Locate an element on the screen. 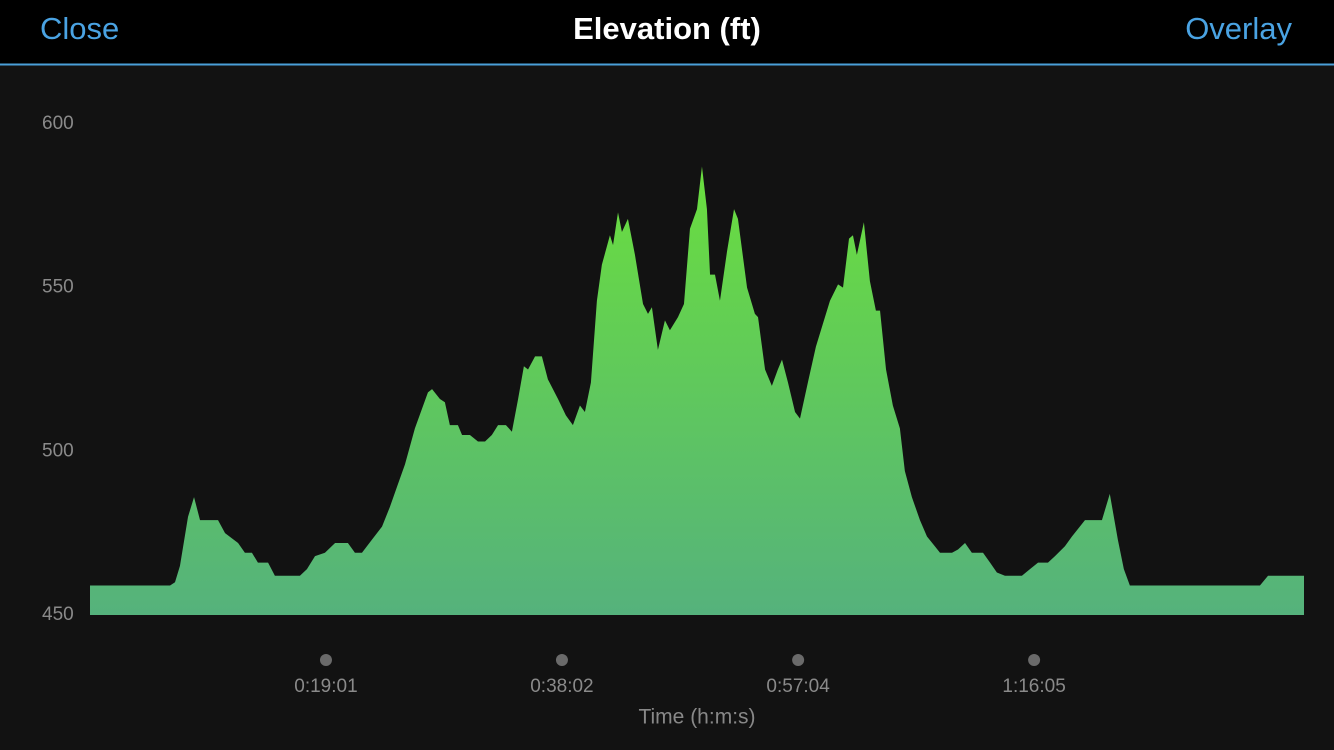 This screenshot has width=1334, height=750. close-button: Close is located at coordinates (79, 28).